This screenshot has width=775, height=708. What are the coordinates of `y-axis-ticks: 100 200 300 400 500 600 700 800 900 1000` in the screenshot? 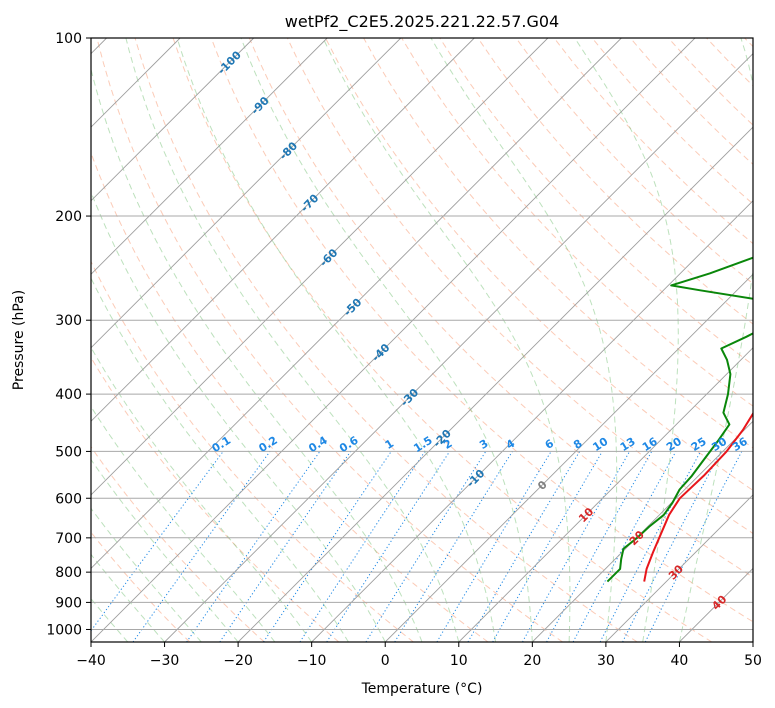 It's located at (68, 334).